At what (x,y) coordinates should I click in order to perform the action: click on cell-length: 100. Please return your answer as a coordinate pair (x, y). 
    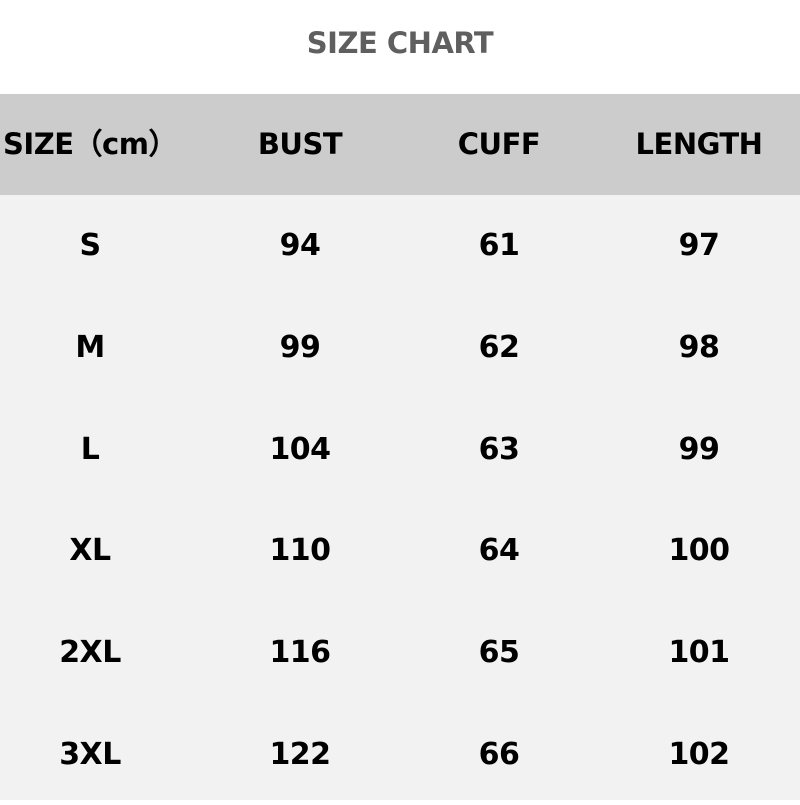
    Looking at the image, I should click on (699, 550).